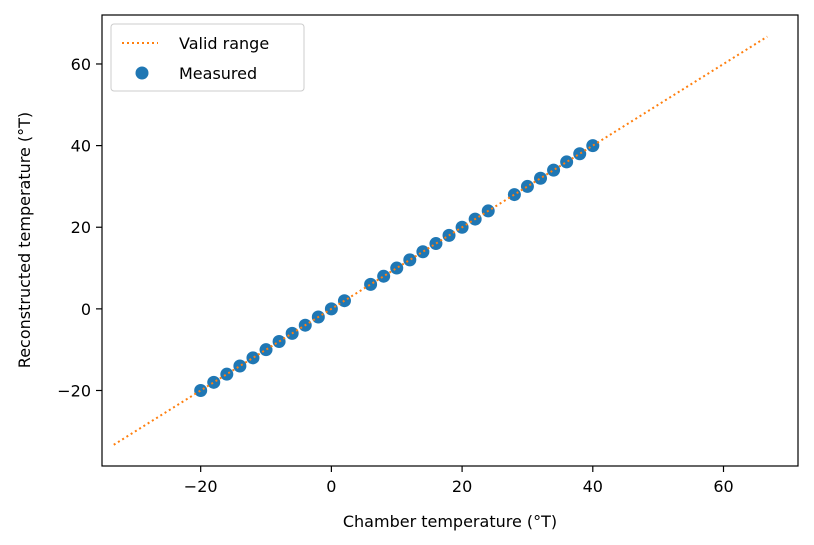 The height and width of the screenshot is (545, 814). I want to click on x-axis-ticks: −20 0 20 40 60, so click(459, 481).